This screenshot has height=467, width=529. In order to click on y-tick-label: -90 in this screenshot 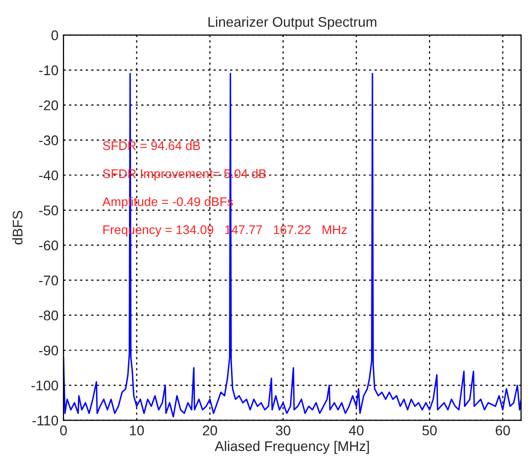, I will do `click(48, 351)`.